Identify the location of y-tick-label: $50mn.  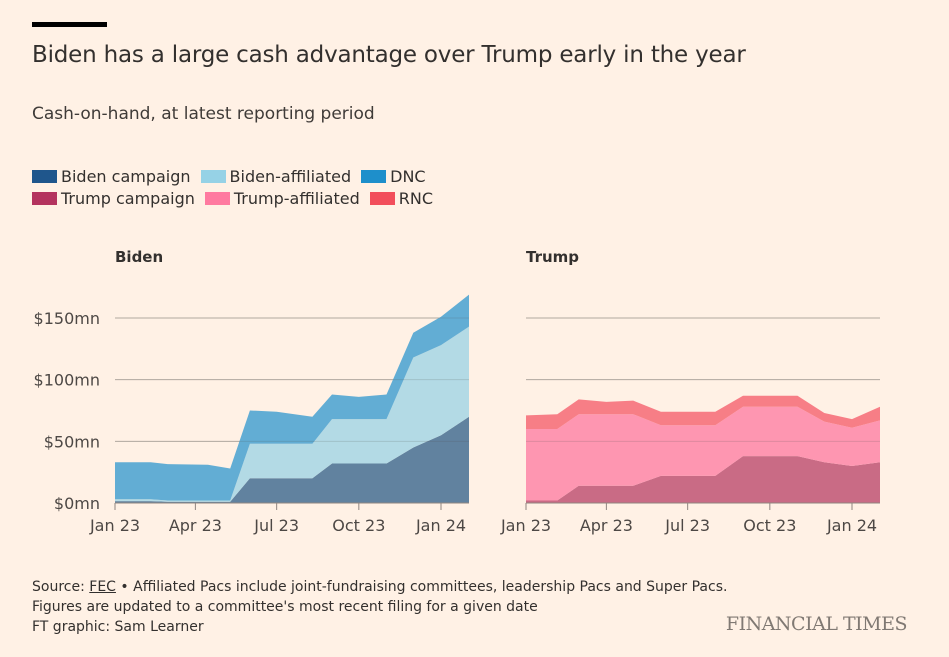
(72, 441).